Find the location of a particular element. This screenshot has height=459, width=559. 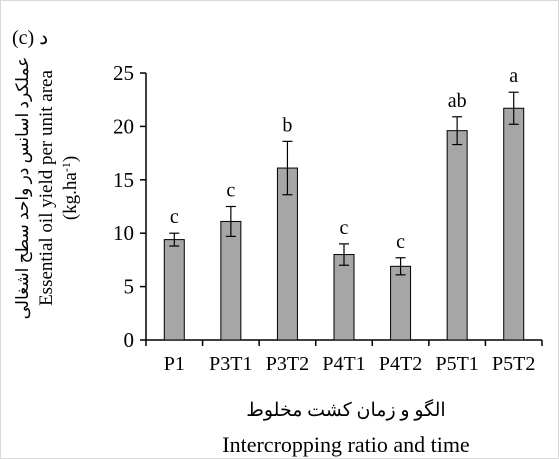

y-axis-title-unit: (kg.ha-1) is located at coordinates (70, 188).